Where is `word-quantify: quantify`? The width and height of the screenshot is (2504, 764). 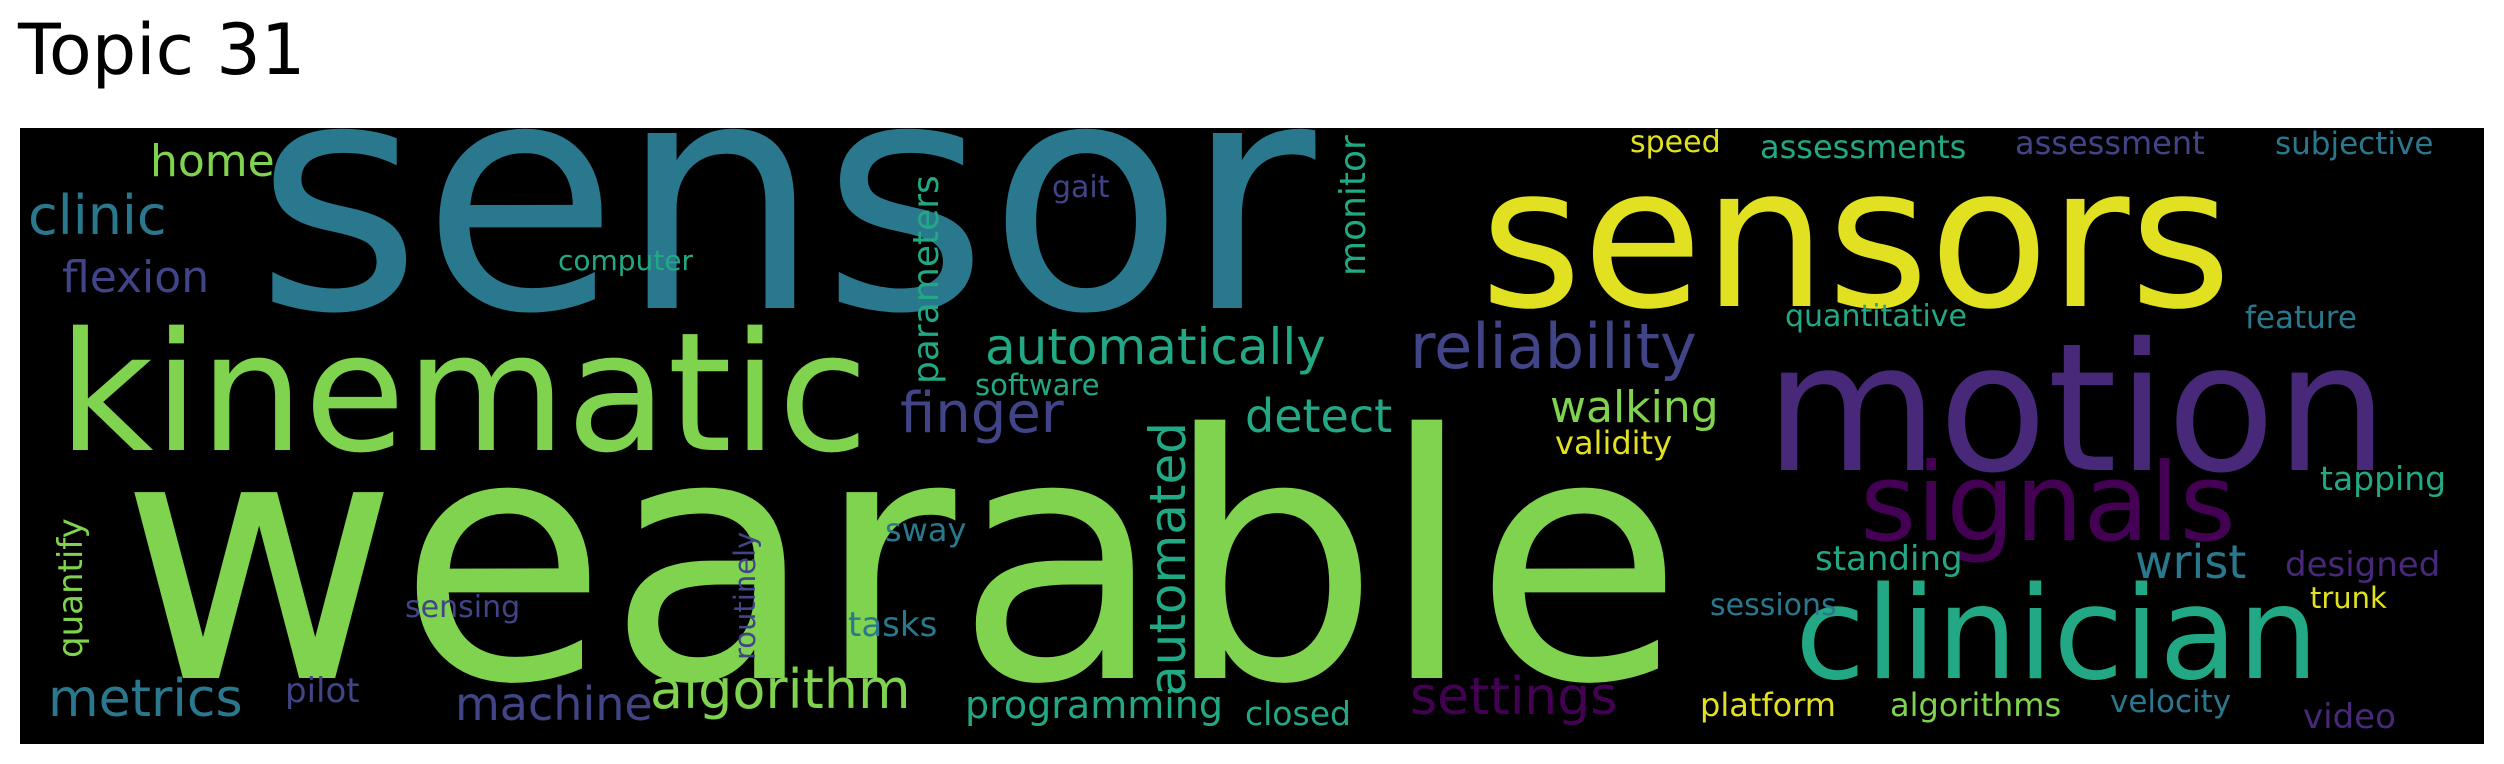 word-quantify: quantify is located at coordinates (71, 588).